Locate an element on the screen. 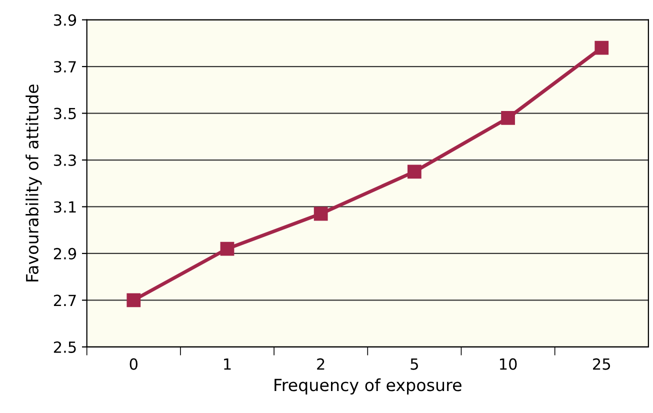 The height and width of the screenshot is (413, 653). y-tick-label: 3.3 is located at coordinates (65, 160).